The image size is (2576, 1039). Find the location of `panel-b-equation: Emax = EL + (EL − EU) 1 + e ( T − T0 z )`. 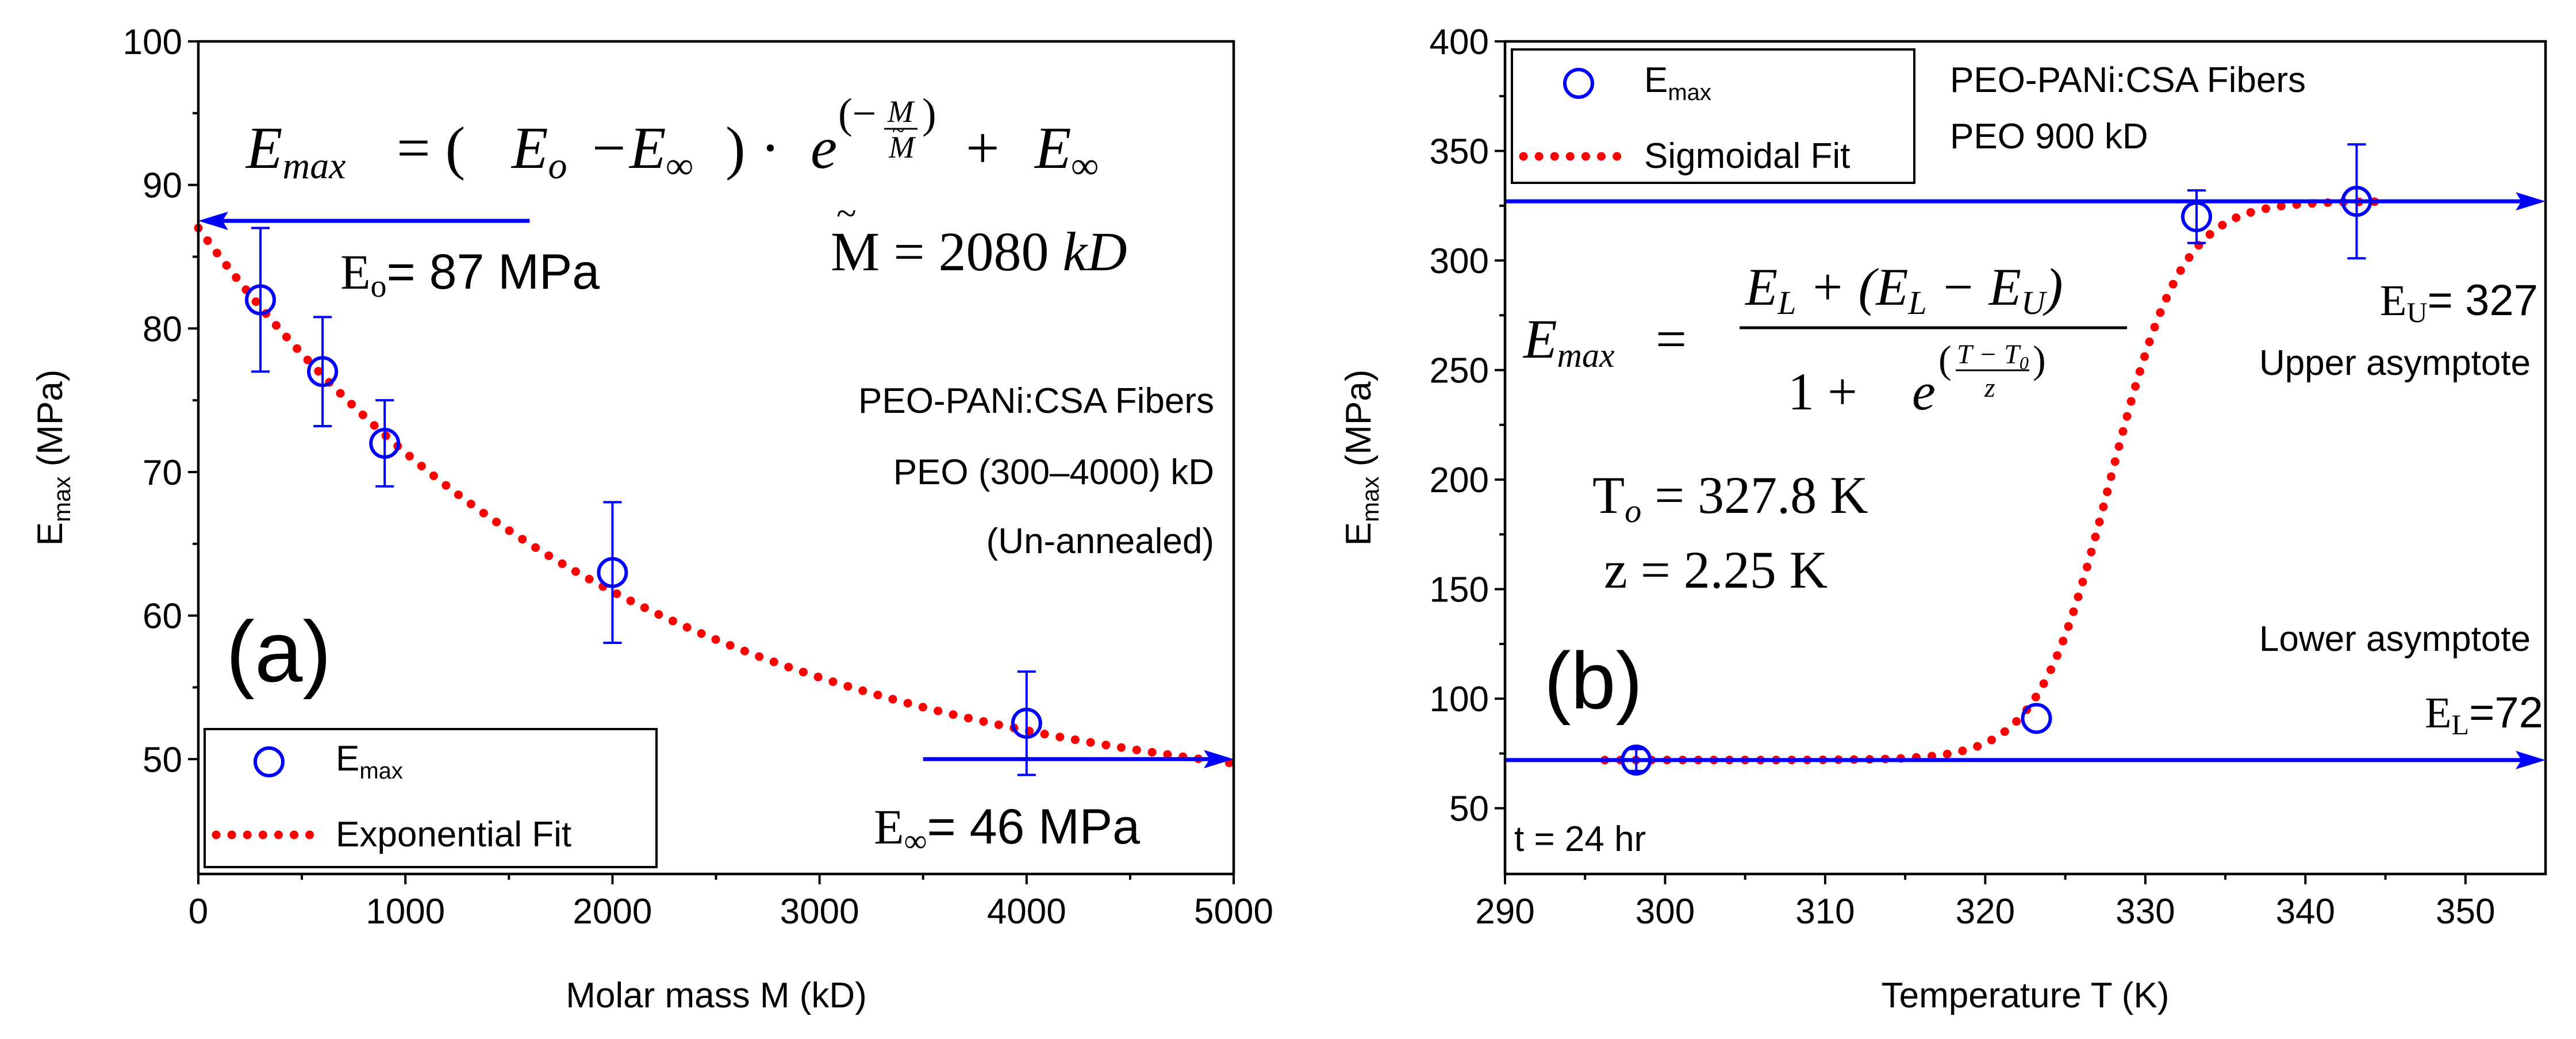

panel-b-equation: Emax = EL + (EL − EU) 1 + e ( T − T0 z ) is located at coordinates (1825, 340).